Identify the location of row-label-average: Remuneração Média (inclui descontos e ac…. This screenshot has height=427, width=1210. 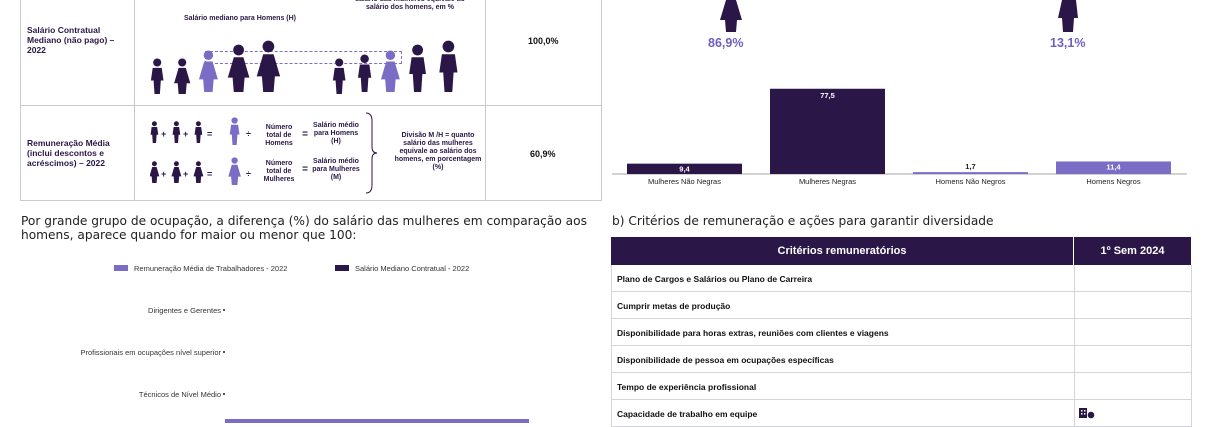
(68, 153).